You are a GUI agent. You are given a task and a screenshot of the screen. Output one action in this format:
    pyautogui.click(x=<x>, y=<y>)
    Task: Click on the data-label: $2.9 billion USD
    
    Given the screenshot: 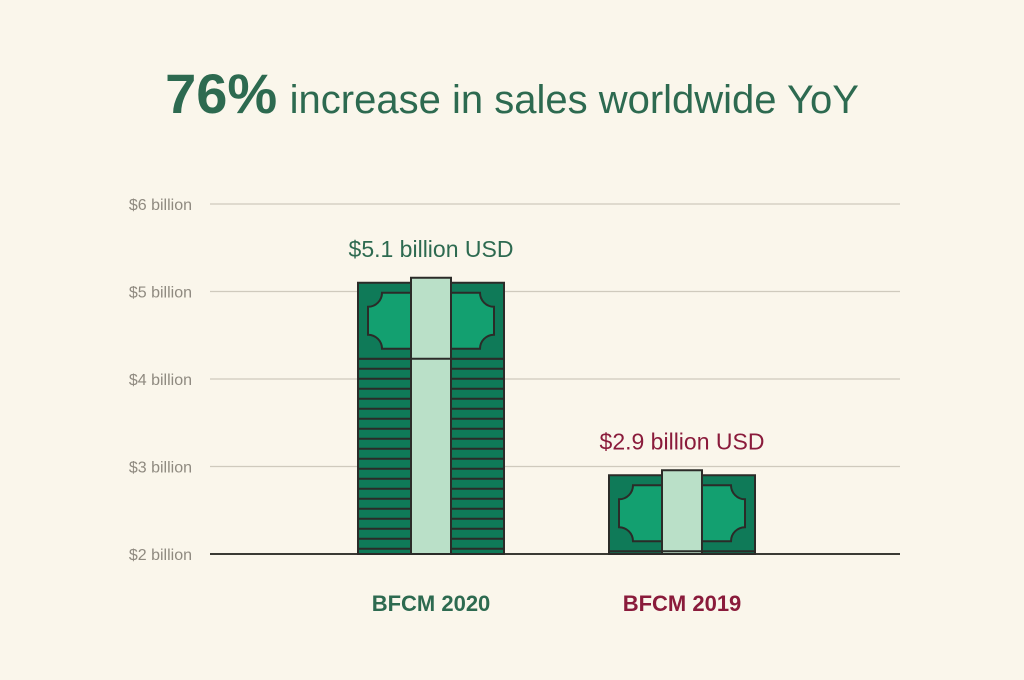 What is the action you would take?
    pyautogui.click(x=682, y=441)
    